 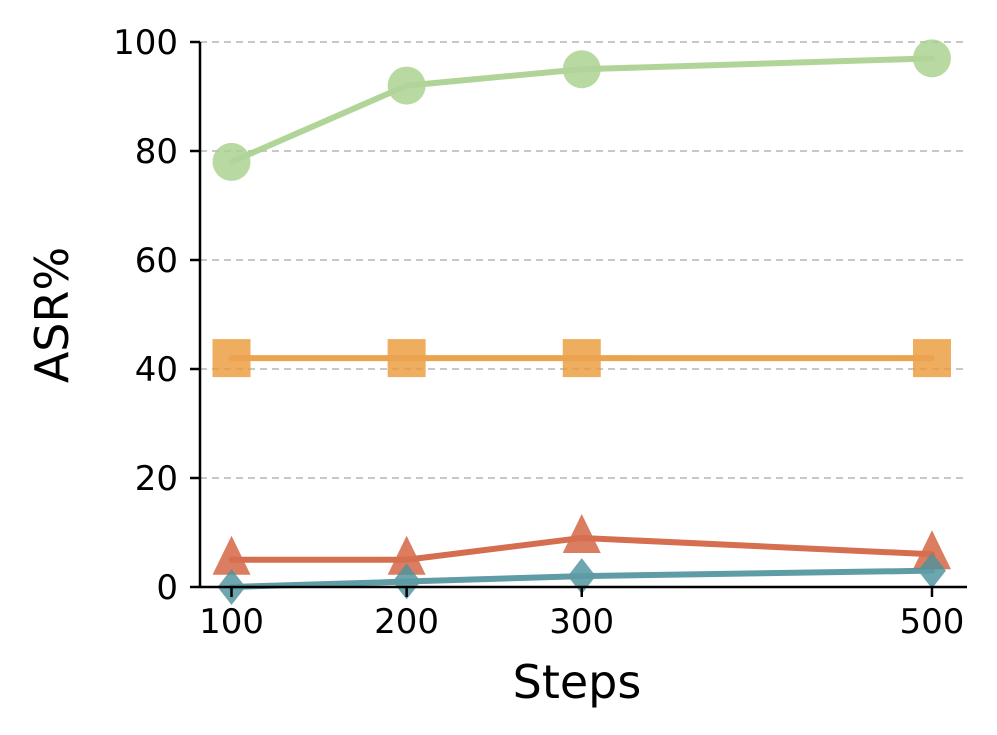 I want to click on x-tick-label: 300, so click(x=581, y=622).